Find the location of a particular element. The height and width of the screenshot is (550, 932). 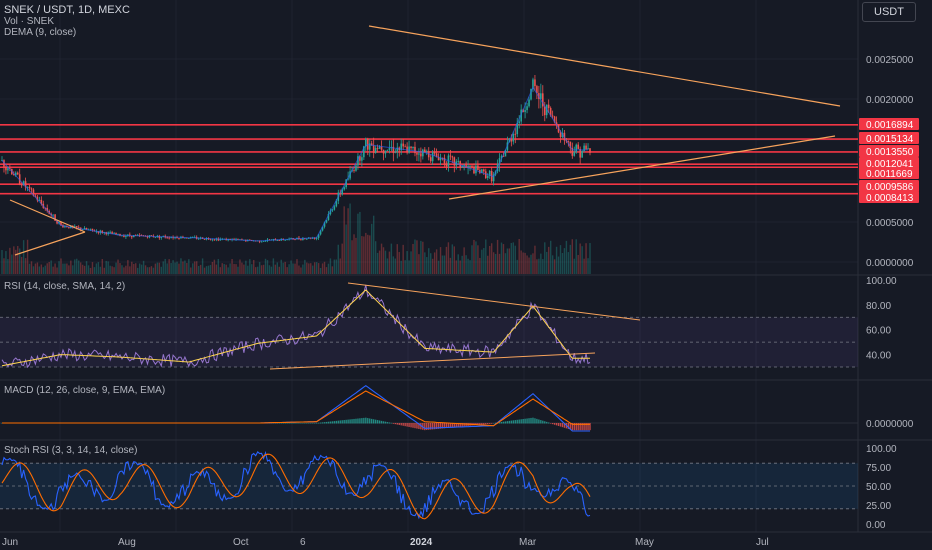

time-axis-label: May is located at coordinates (644, 542).